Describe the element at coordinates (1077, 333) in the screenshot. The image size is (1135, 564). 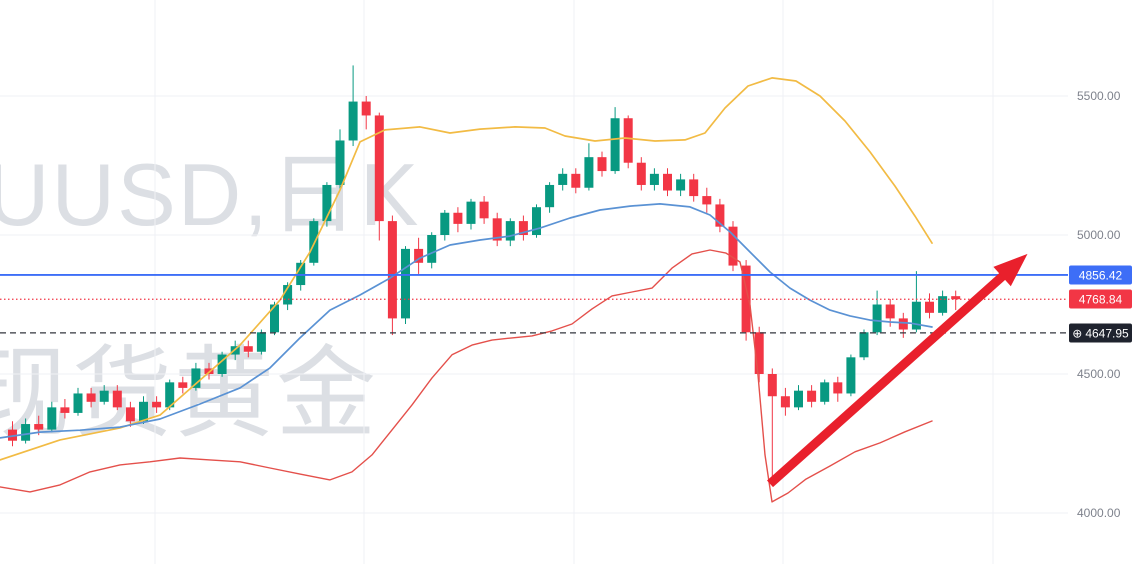
I see `circle-plus-icon: ⊕` at that location.